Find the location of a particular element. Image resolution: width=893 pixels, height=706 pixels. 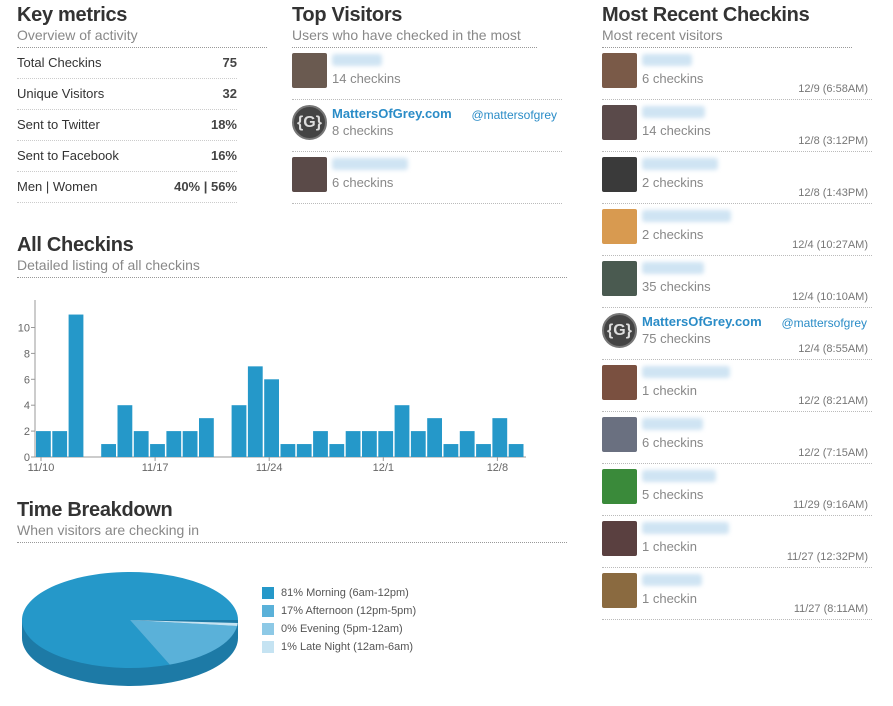

metric-value: 32 is located at coordinates (229, 93).